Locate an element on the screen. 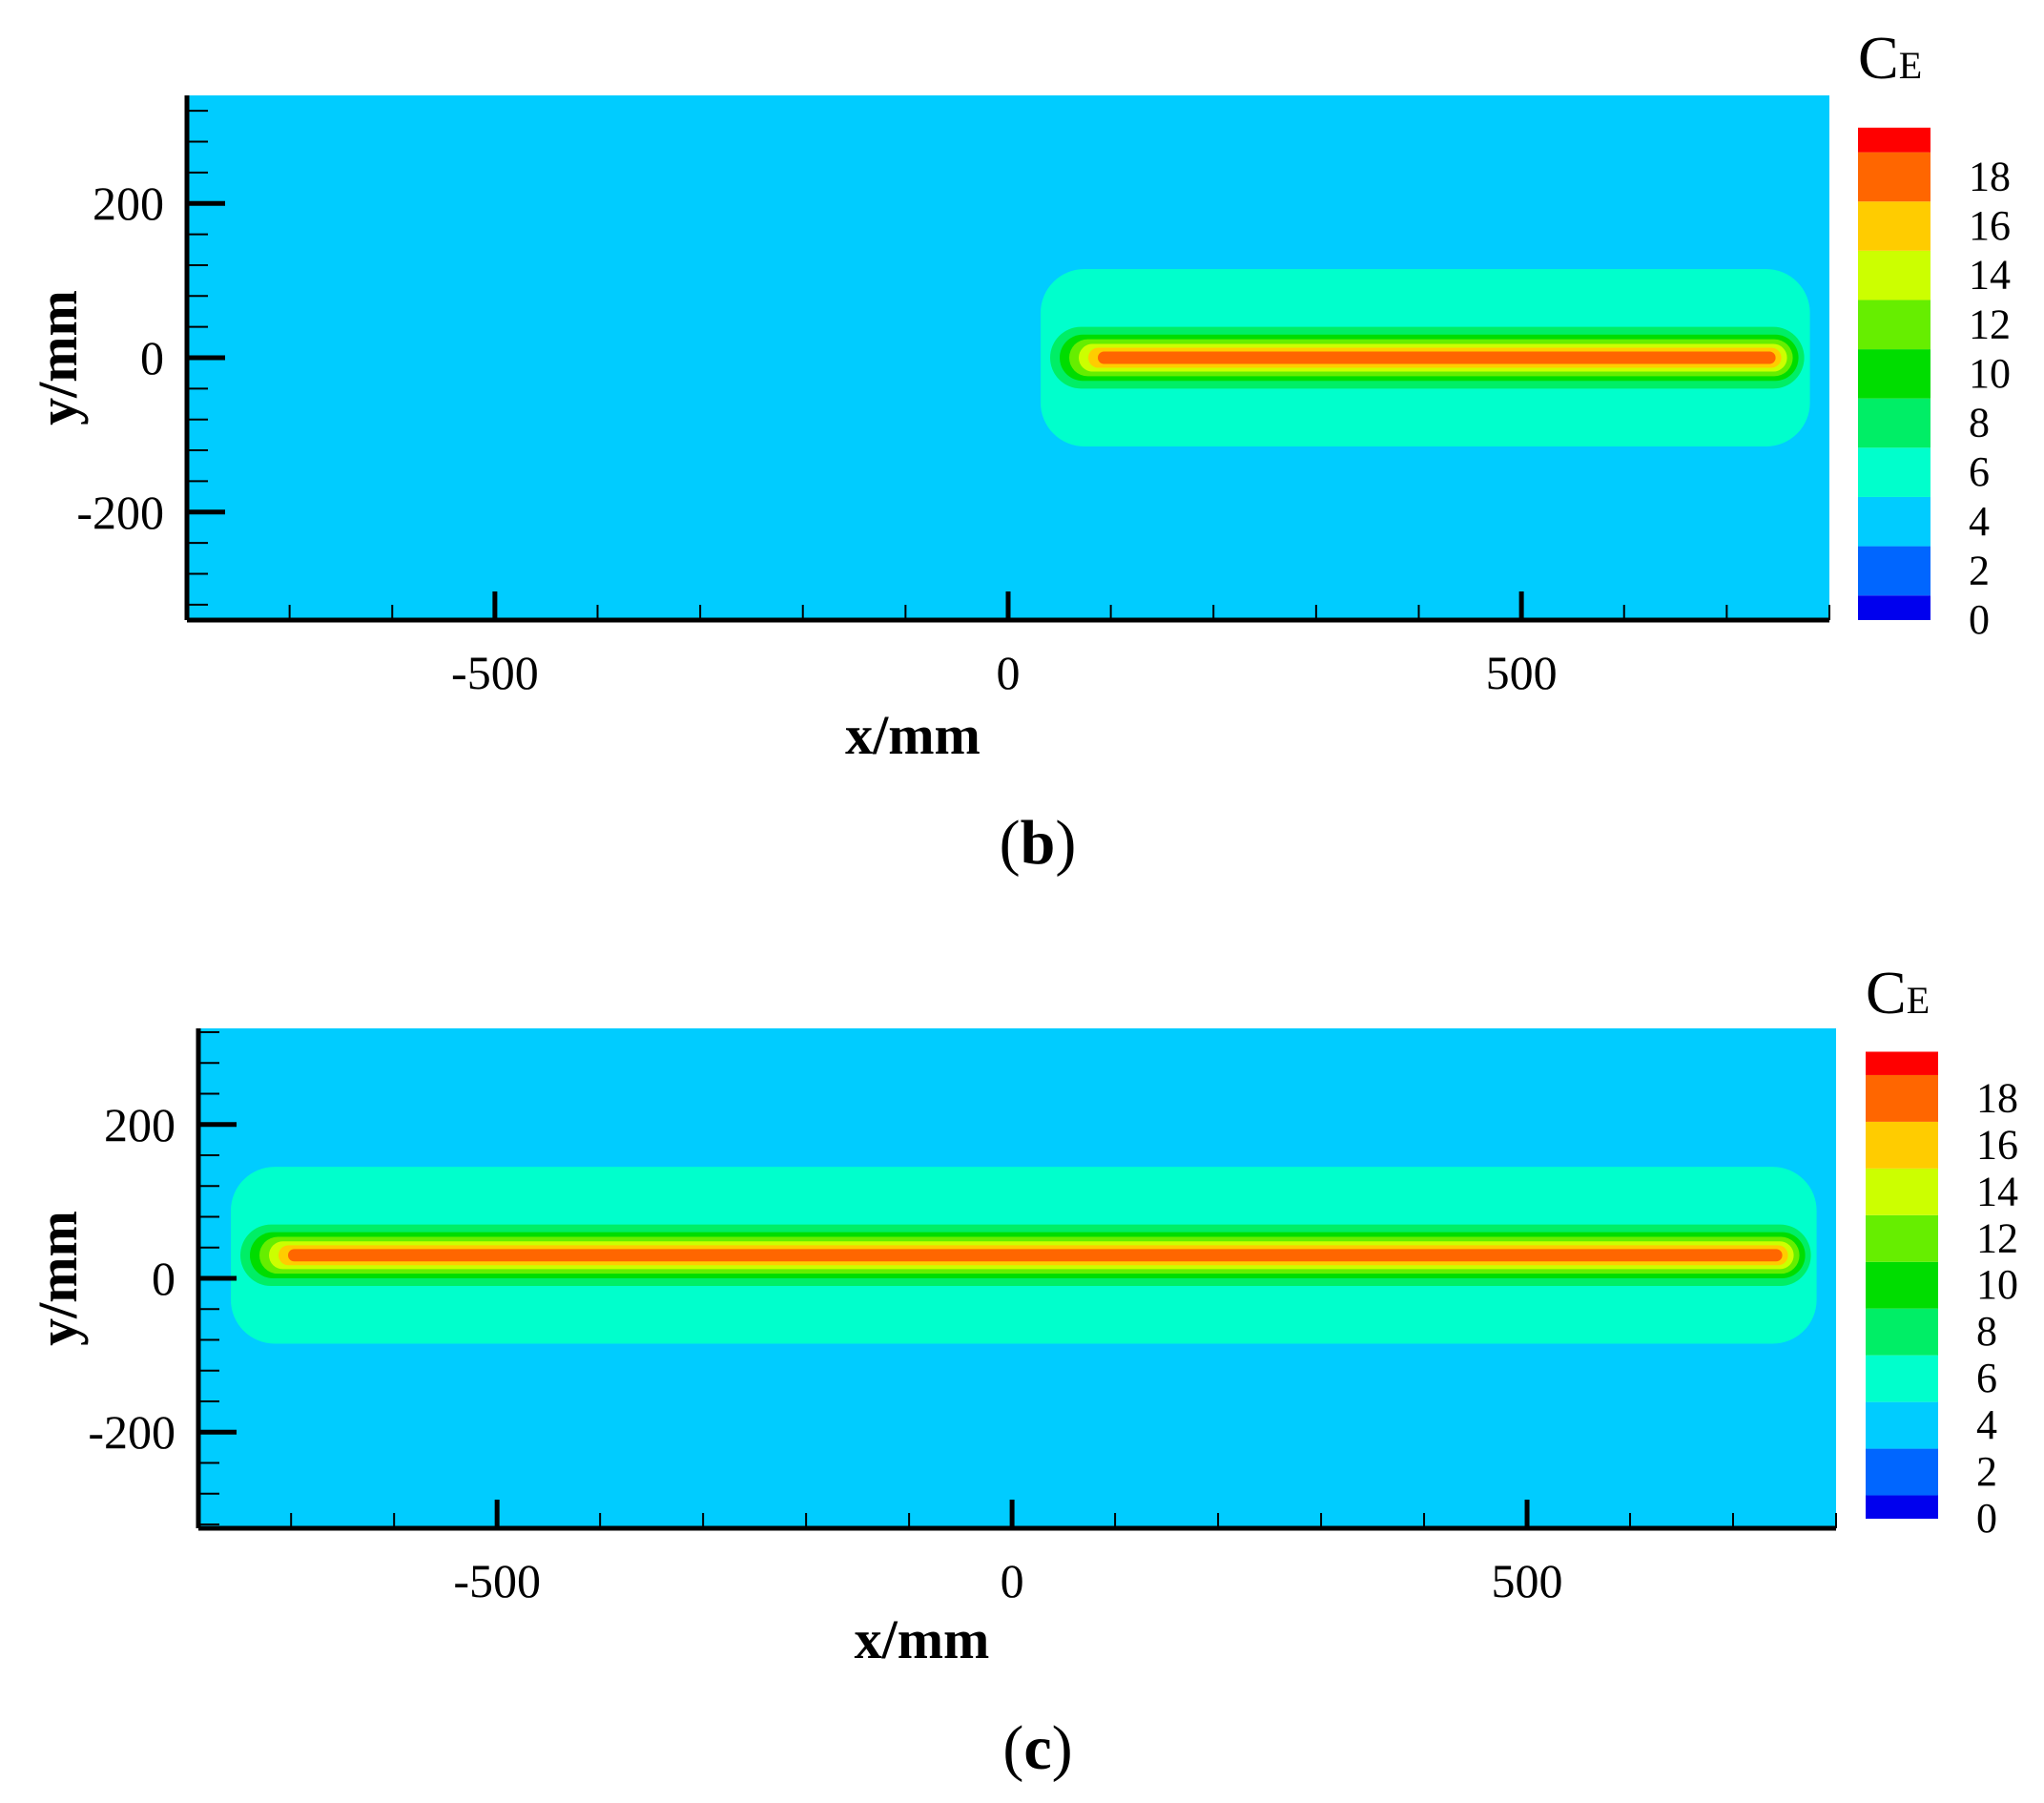 Image resolution: width=2044 pixels, height=1803 pixels. panel-label-letter: c is located at coordinates (1037, 1748).